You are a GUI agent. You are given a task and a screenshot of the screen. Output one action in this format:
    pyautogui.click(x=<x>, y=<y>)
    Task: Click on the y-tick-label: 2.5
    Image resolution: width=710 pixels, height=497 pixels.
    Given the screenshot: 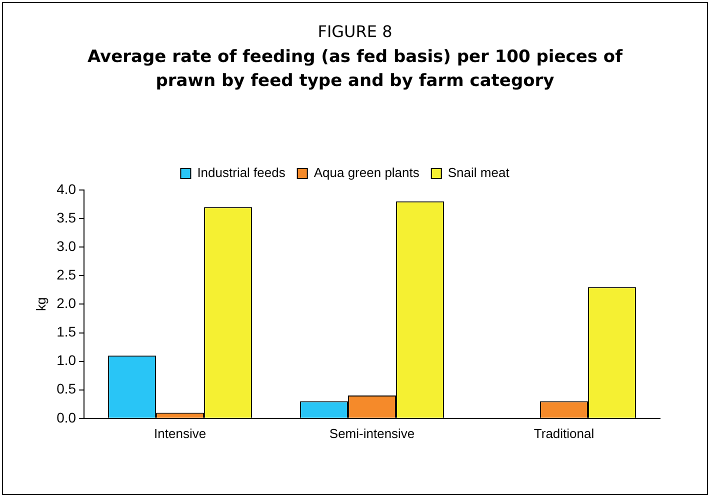 What is the action you would take?
    pyautogui.click(x=66, y=274)
    